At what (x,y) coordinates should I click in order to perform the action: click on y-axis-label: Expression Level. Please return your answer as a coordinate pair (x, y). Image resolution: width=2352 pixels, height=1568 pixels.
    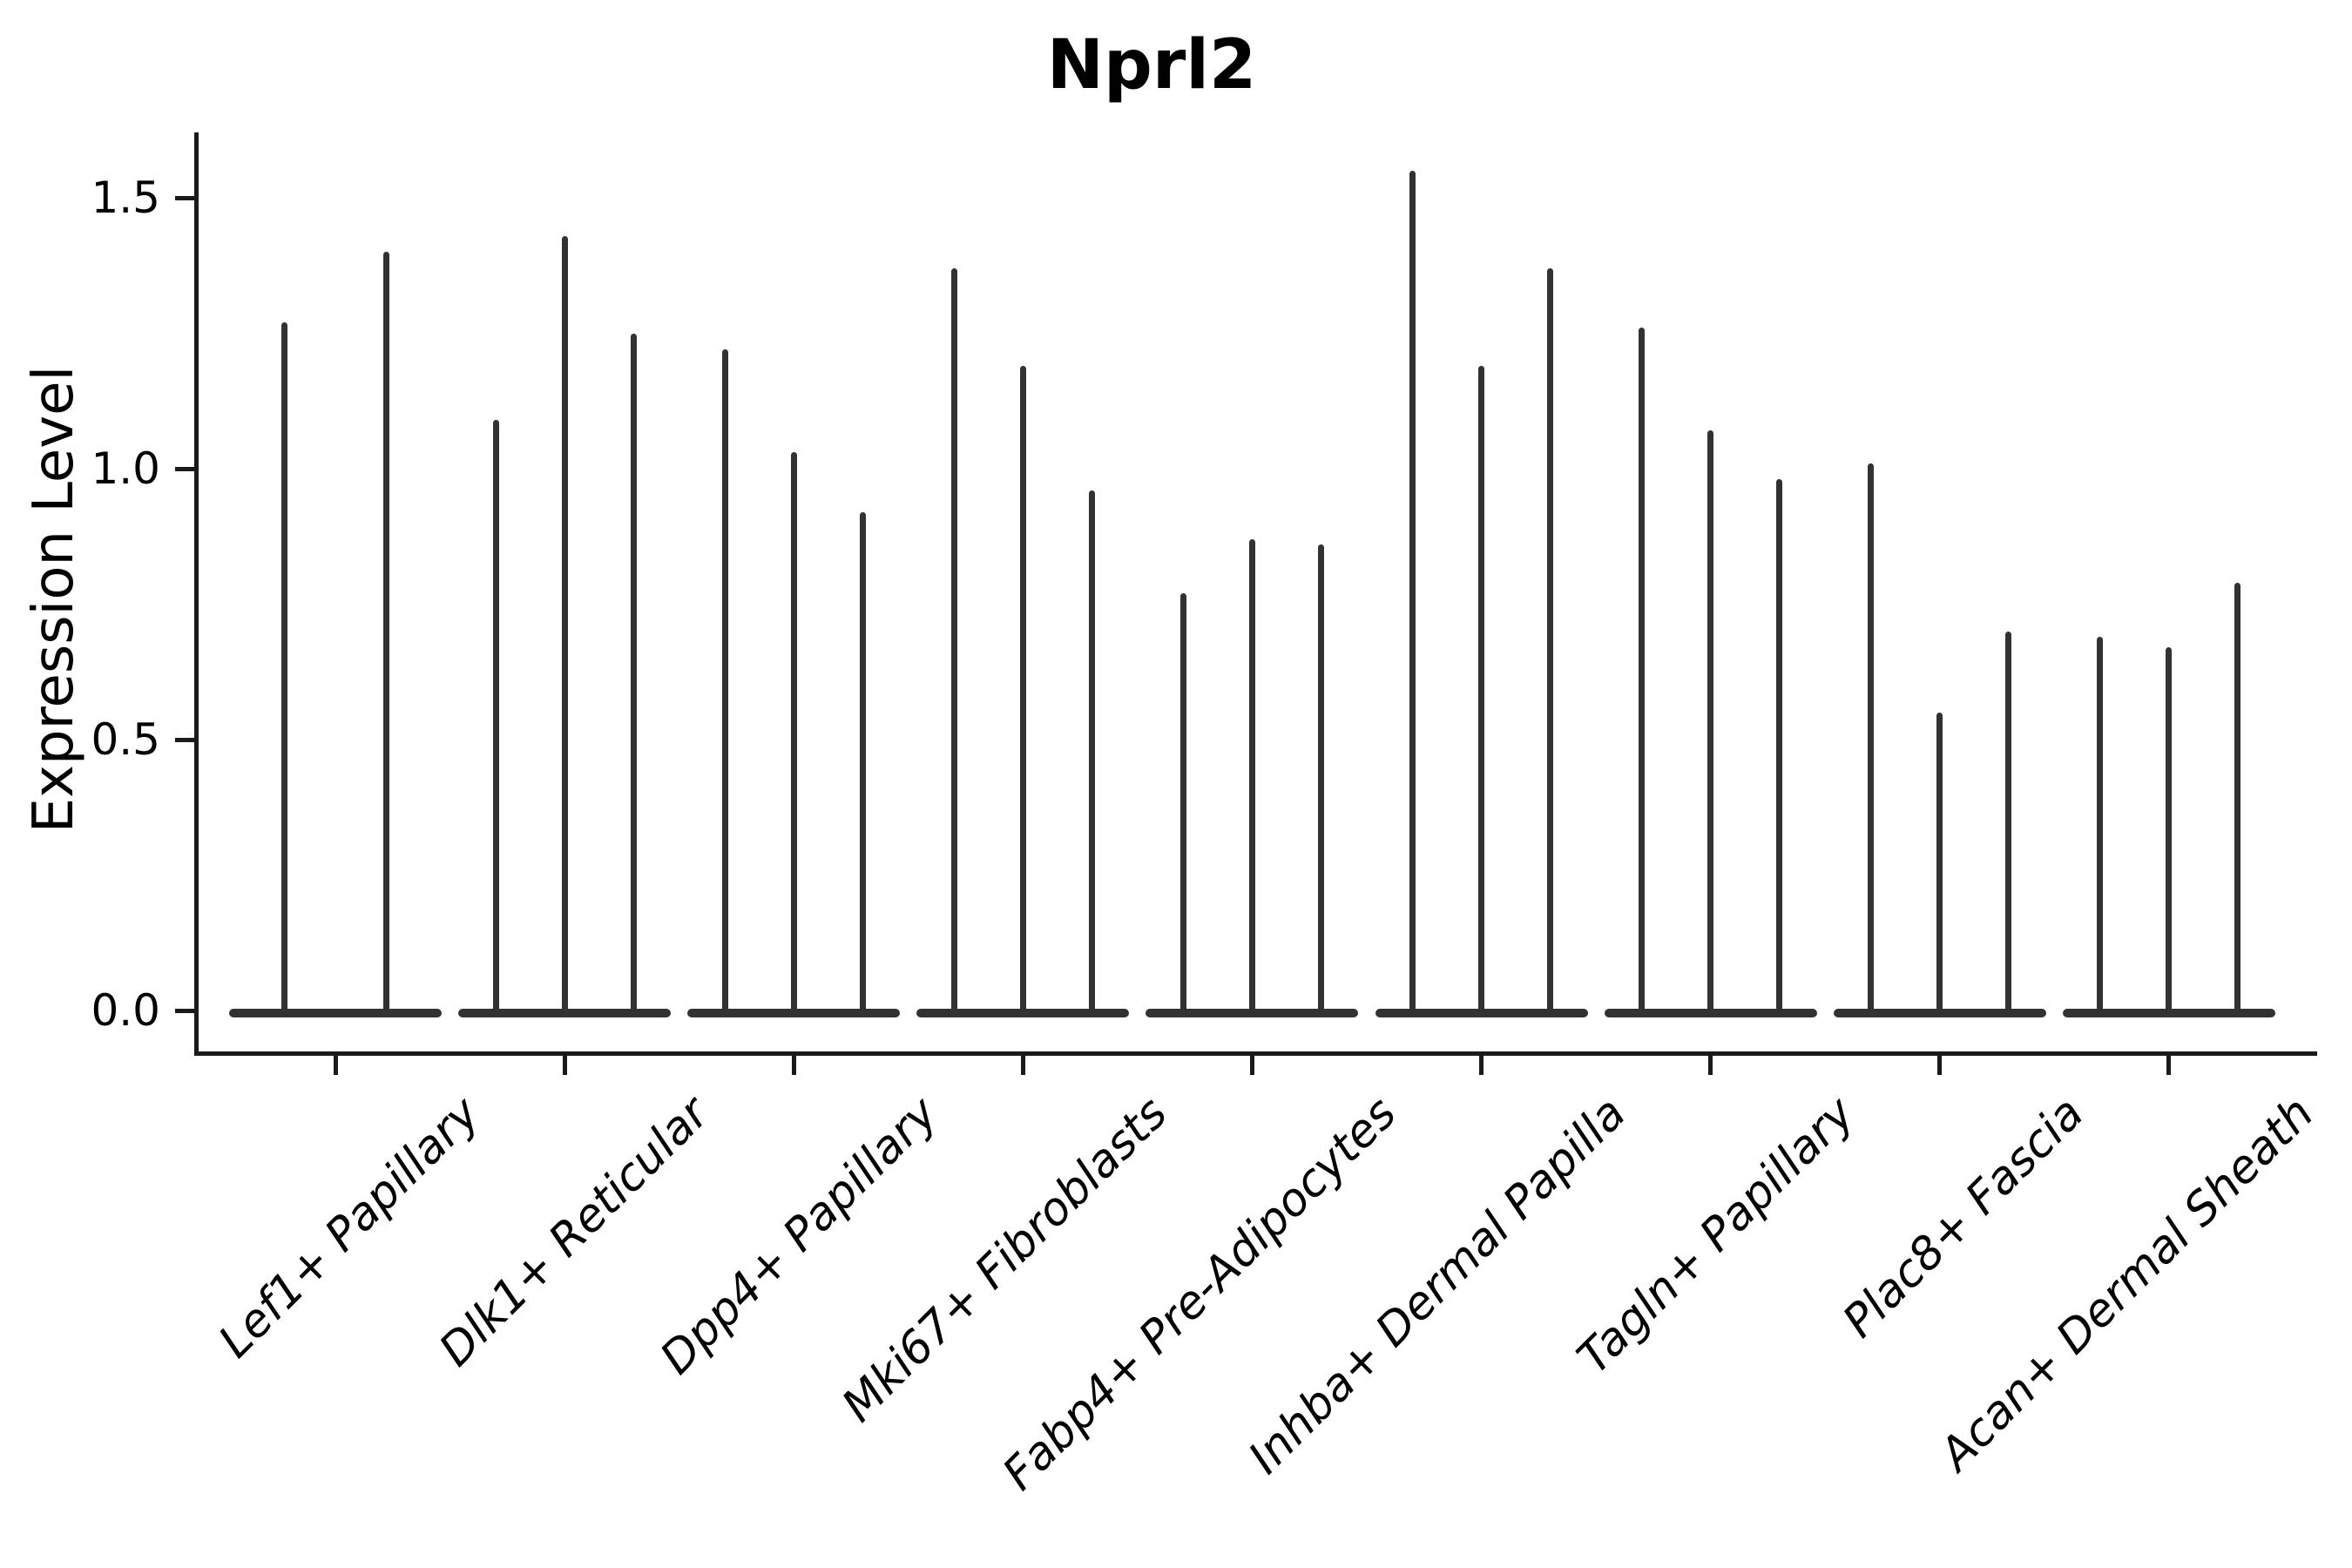
    Looking at the image, I should click on (54, 599).